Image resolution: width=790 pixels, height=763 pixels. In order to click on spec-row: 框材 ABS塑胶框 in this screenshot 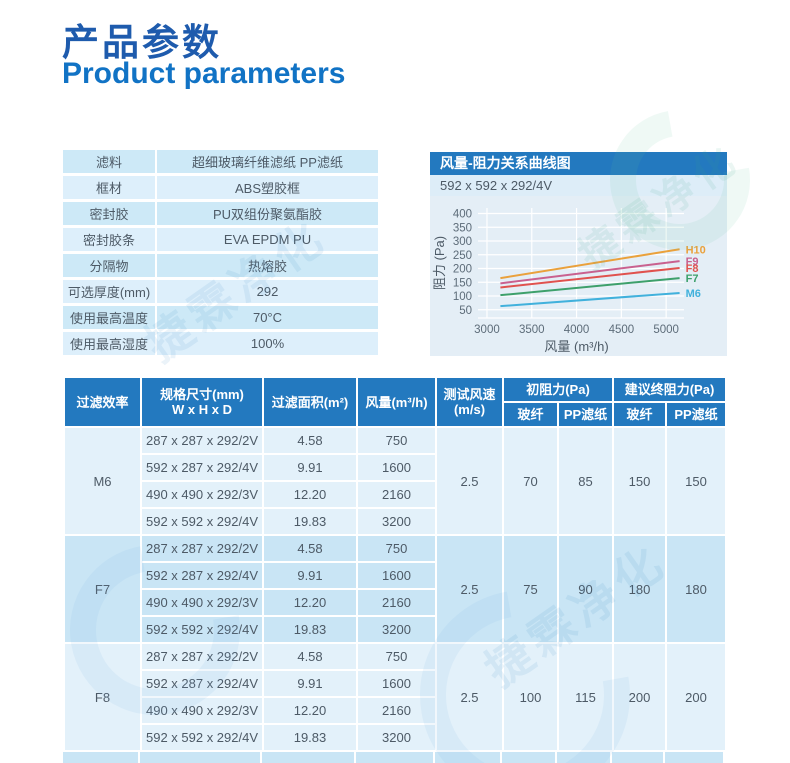, I will do `click(220, 187)`.